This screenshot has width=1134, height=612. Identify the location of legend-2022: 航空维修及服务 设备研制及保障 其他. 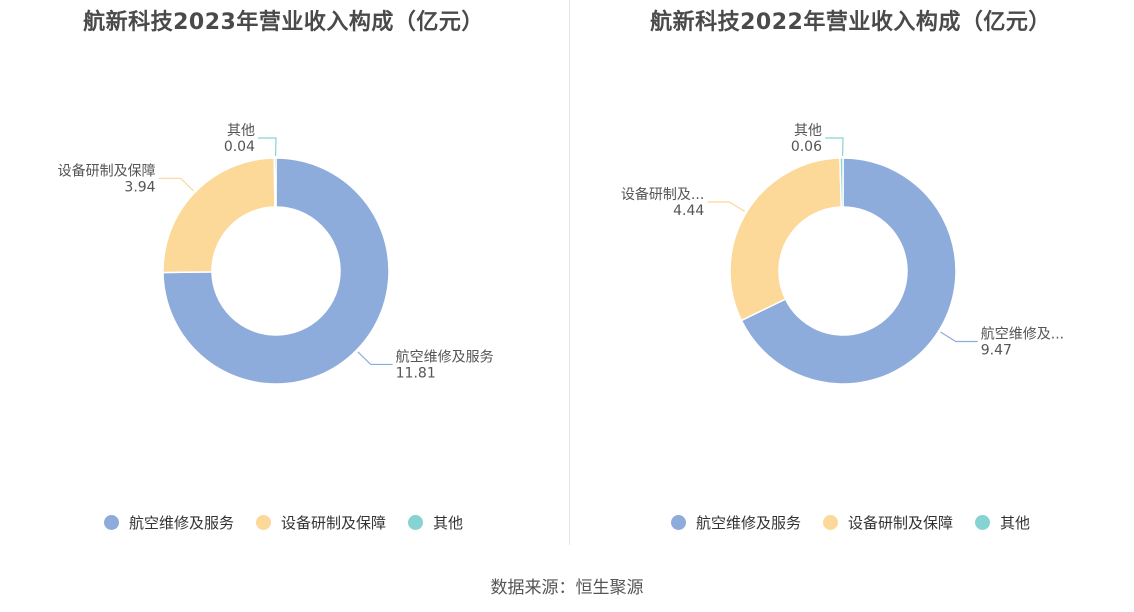
(850, 522).